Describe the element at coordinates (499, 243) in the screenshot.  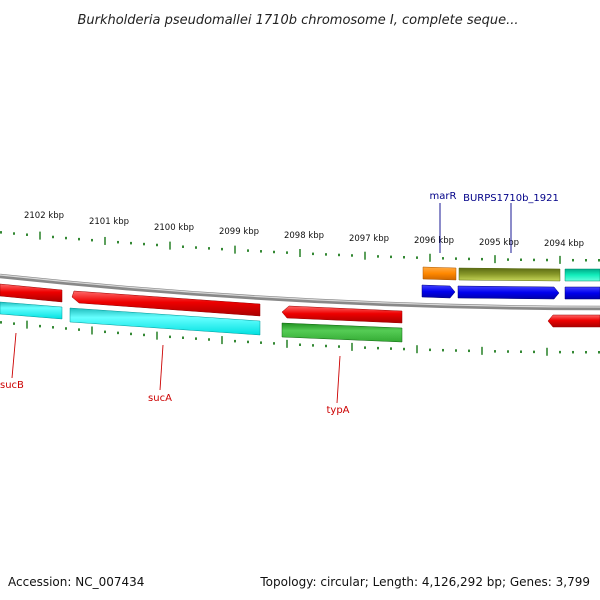
I see `ruler-label-2095: 2095 kbp` at that location.